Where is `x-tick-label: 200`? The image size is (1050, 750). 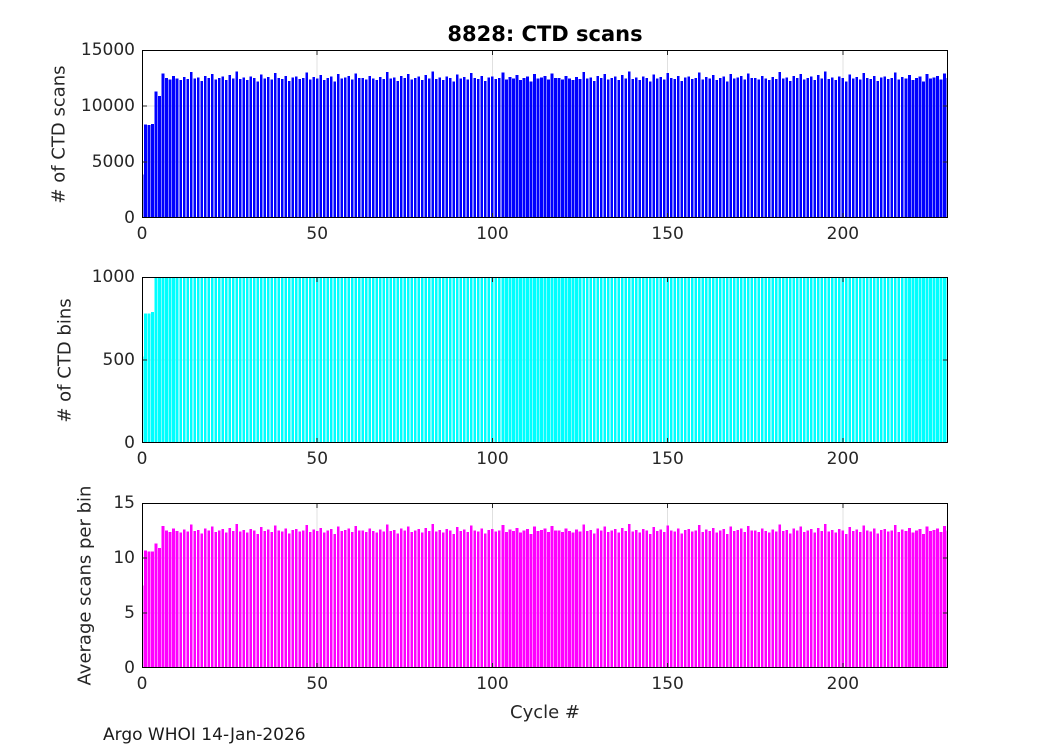
x-tick-label: 200 is located at coordinates (843, 234).